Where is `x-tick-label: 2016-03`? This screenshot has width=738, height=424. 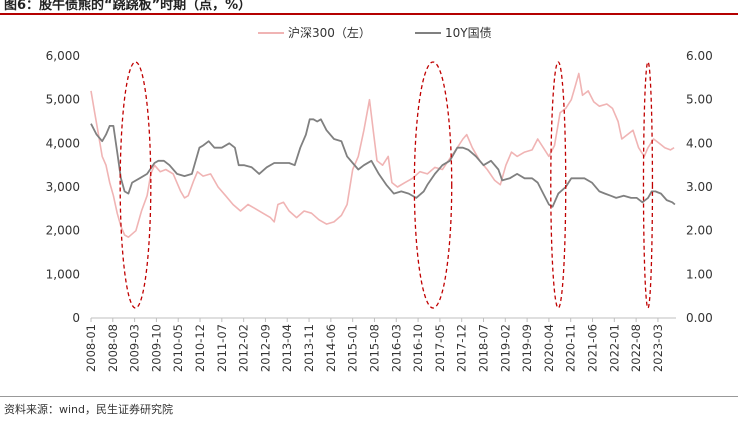 x-tick-label: 2016-03 is located at coordinates (396, 348).